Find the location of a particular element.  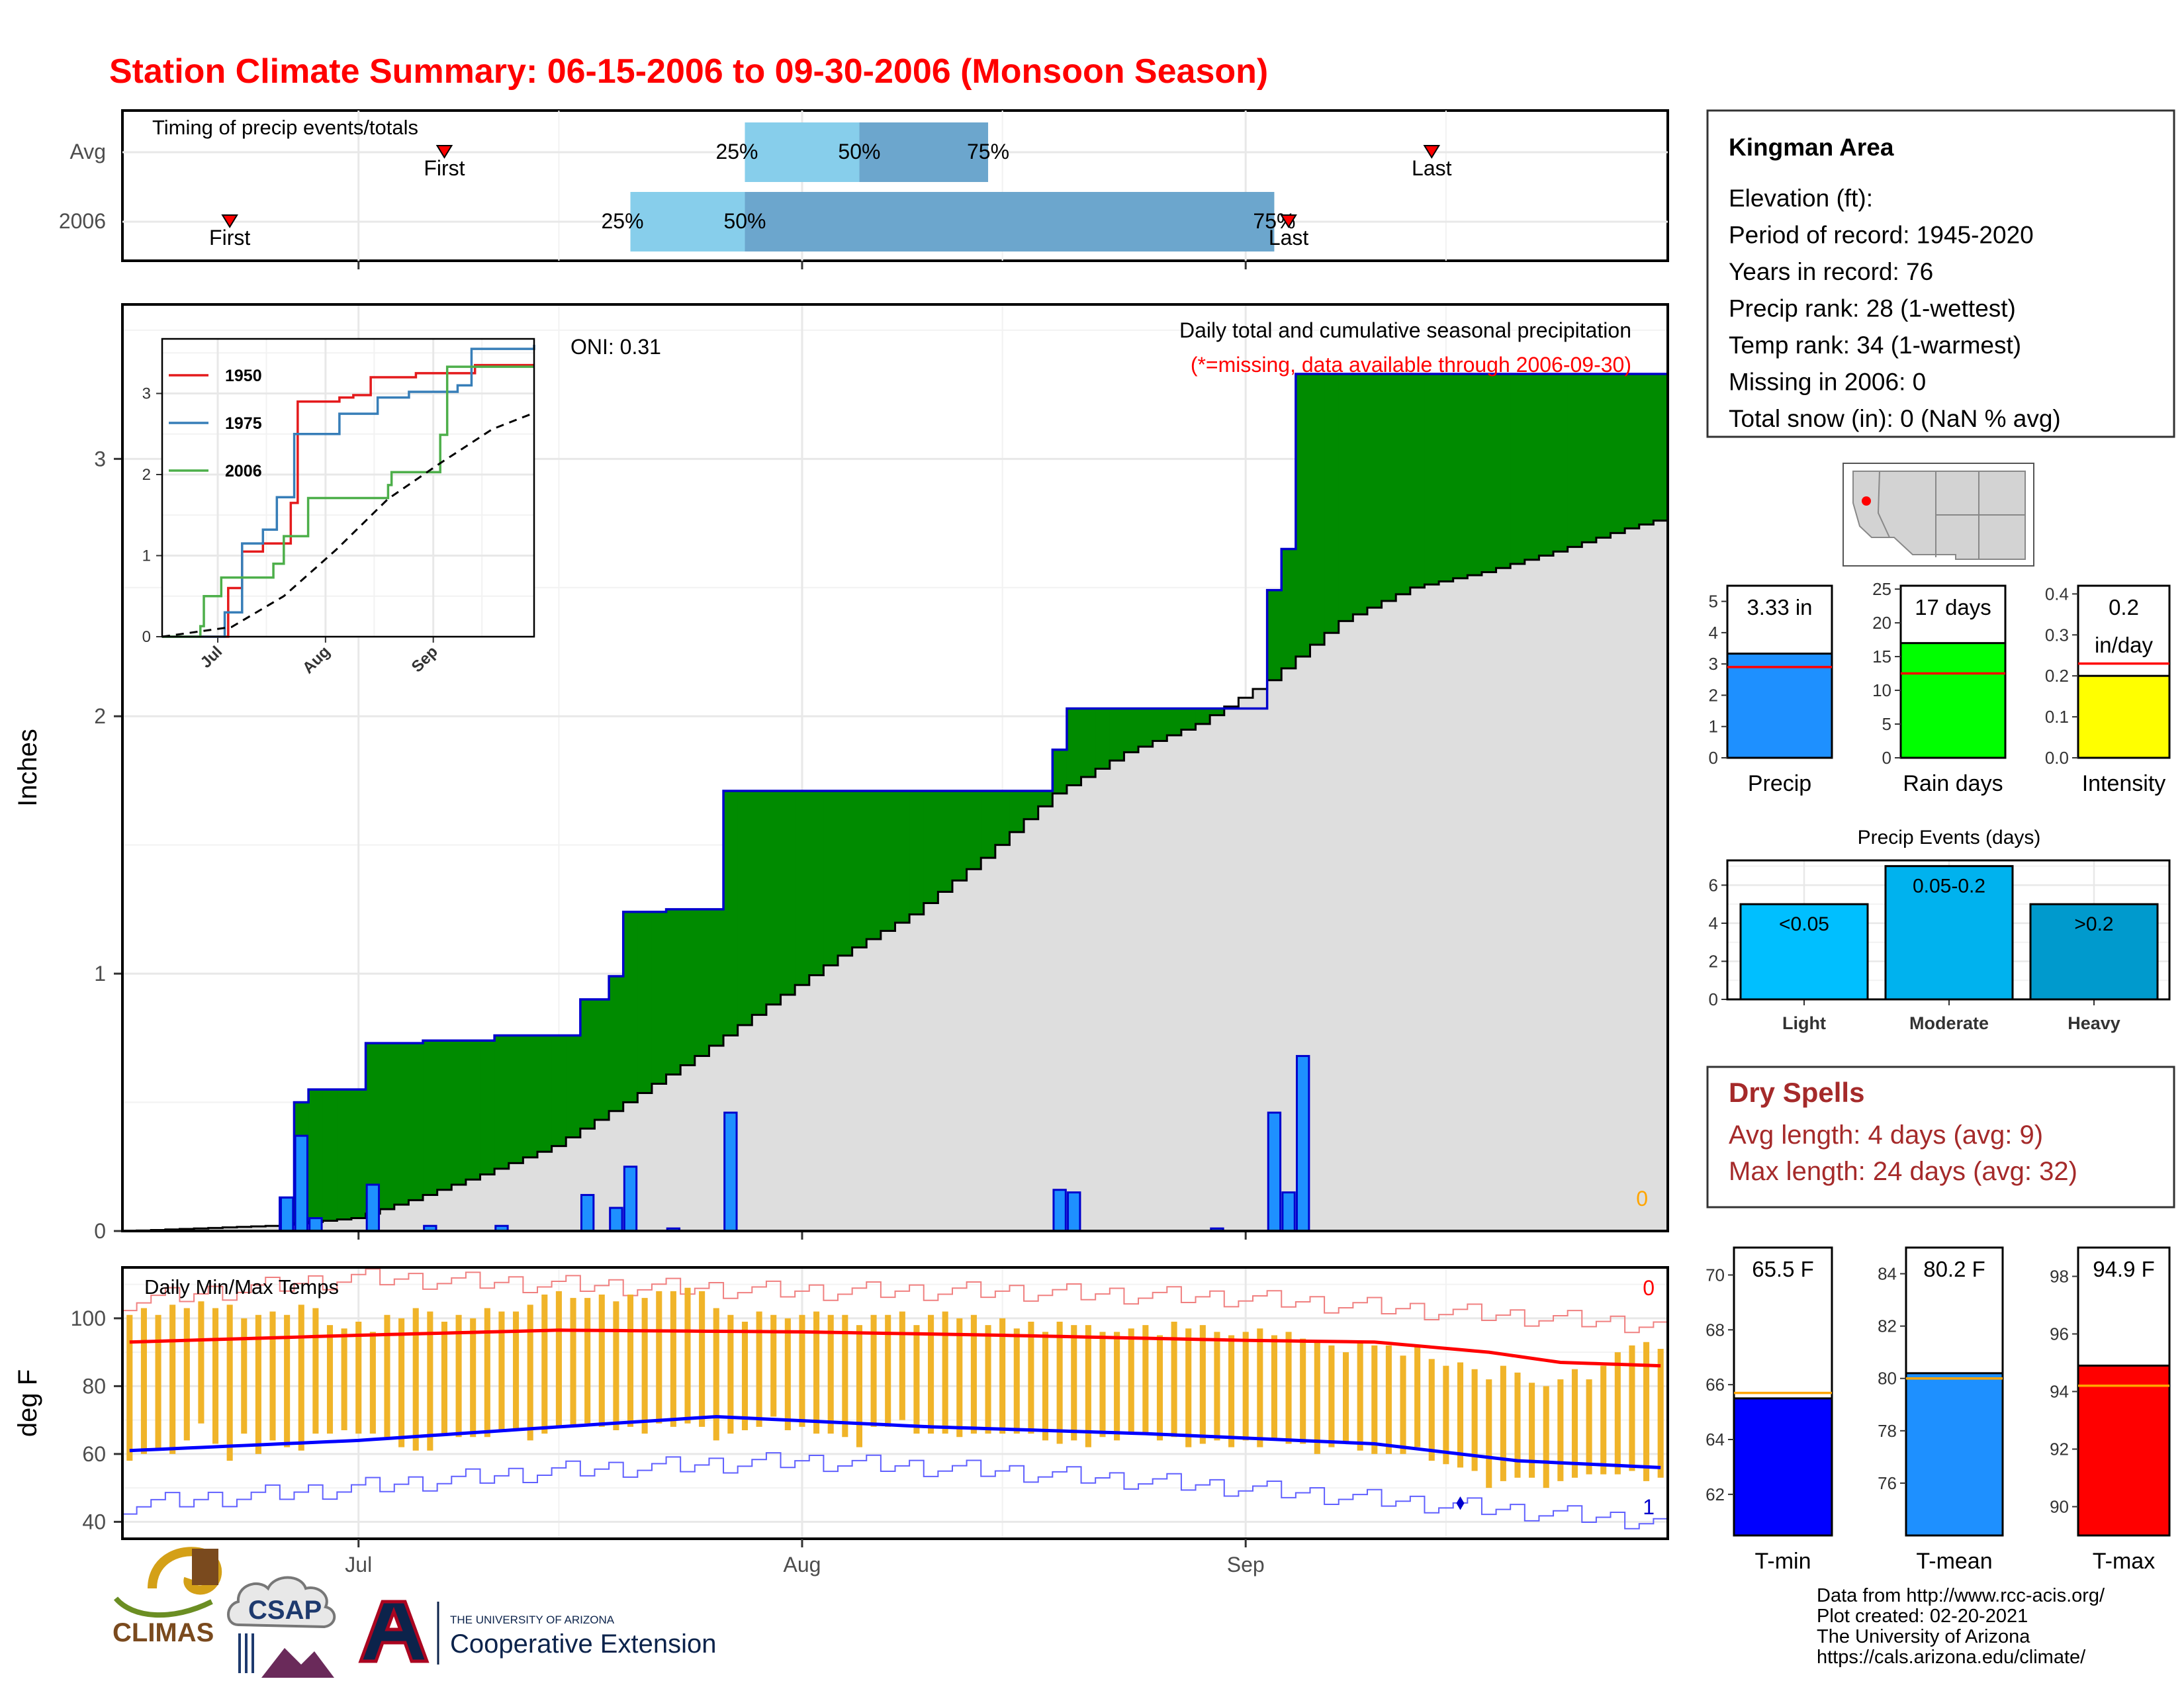

ua-logo-big-text: Cooperative Extension is located at coordinates (583, 1644).